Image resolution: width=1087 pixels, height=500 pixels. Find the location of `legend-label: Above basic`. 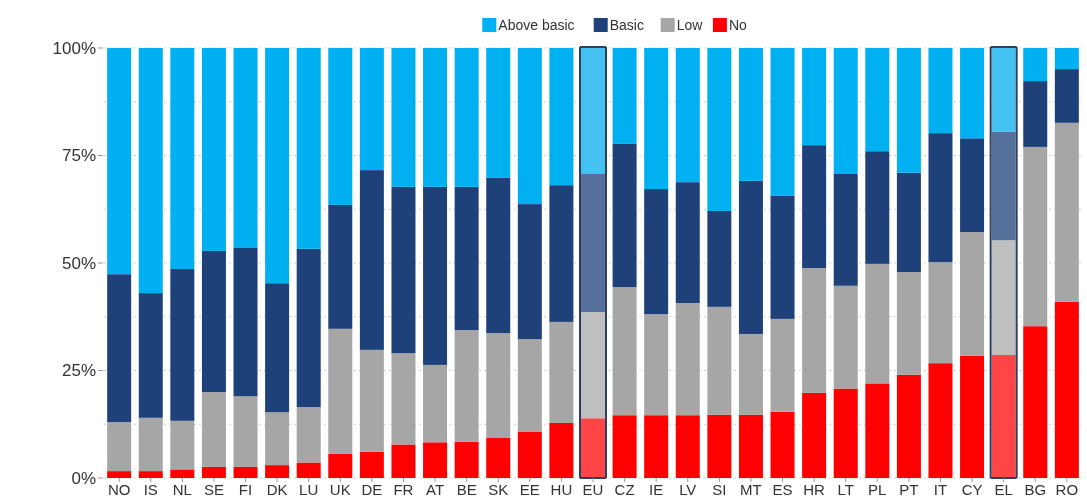

legend-label: Above basic is located at coordinates (536, 24).